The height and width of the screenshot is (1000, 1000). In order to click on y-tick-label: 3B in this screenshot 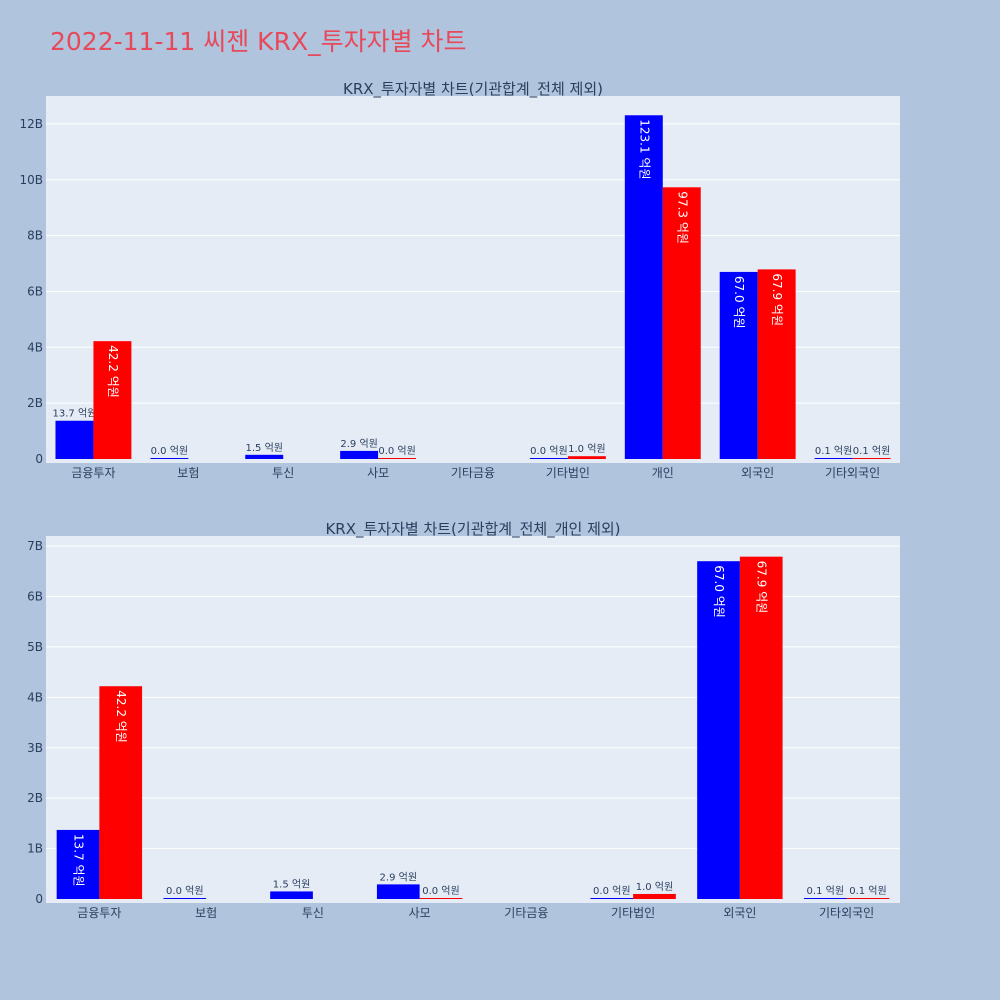, I will do `click(35, 748)`.